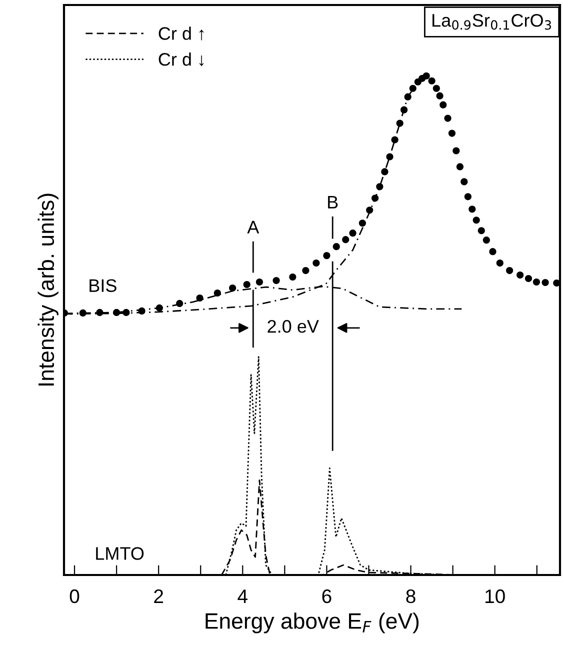  Describe the element at coordinates (253, 227) in the screenshot. I see `annotation: A` at that location.